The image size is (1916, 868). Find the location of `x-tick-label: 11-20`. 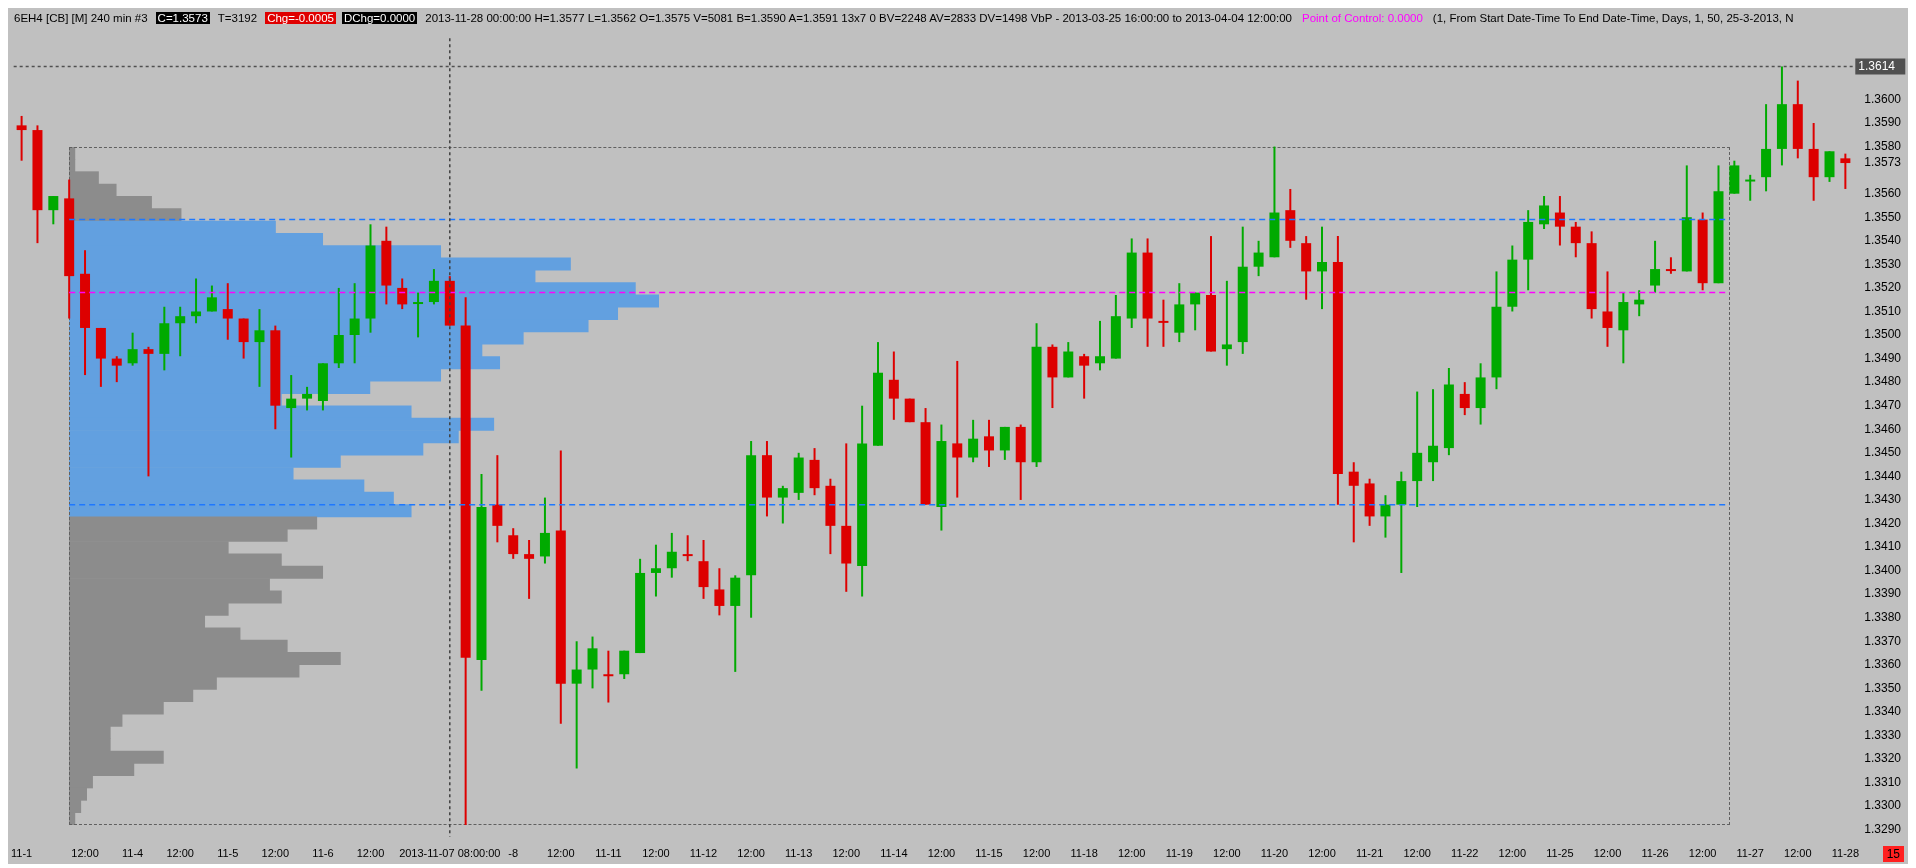

x-tick-label: 11-20 is located at coordinates (1274, 853).